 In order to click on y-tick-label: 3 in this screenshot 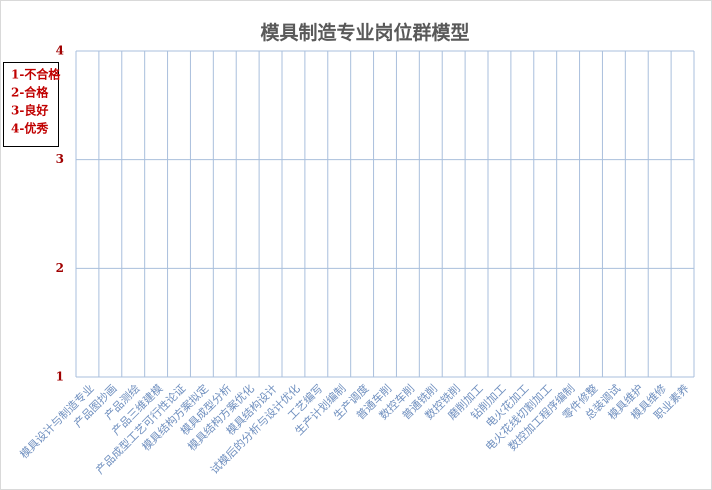, I will do `click(60, 159)`.